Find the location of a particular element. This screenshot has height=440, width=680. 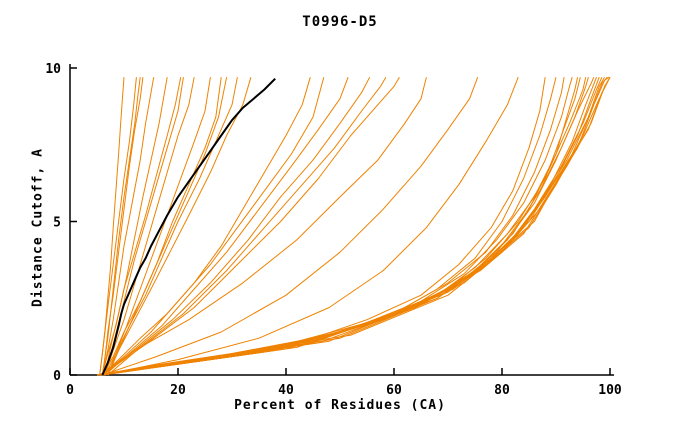

tick-label: 40 is located at coordinates (286, 390).